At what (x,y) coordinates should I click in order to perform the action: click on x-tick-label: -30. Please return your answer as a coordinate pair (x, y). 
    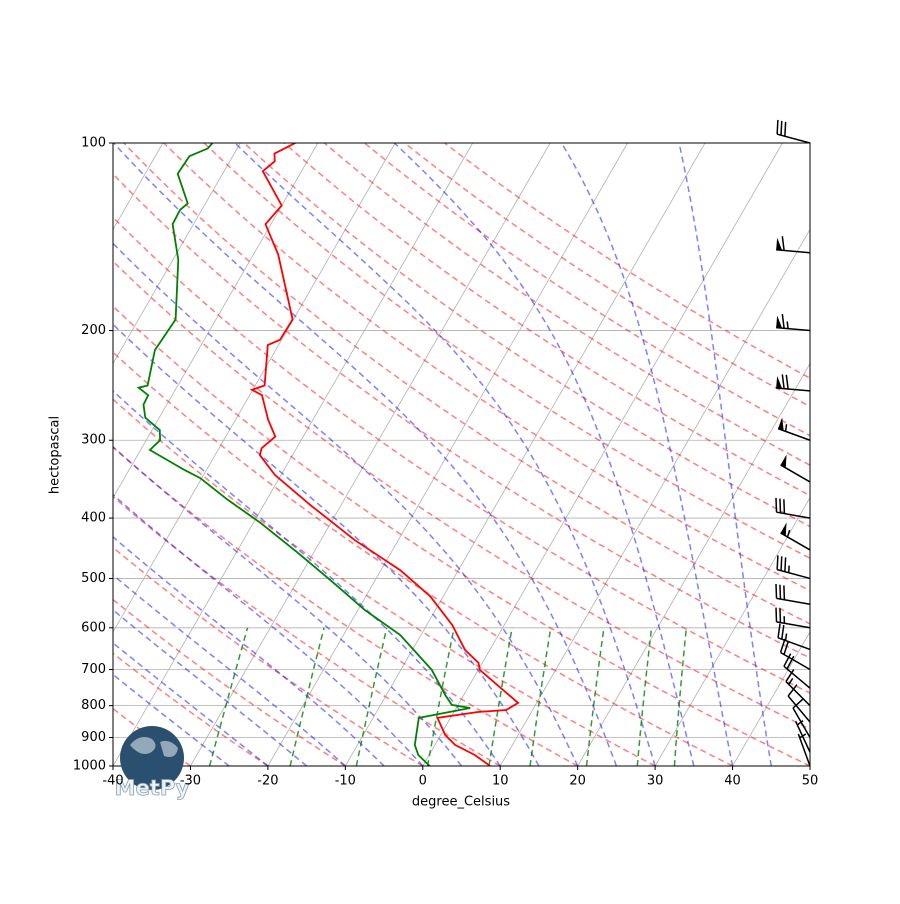
    Looking at the image, I should click on (190, 781).